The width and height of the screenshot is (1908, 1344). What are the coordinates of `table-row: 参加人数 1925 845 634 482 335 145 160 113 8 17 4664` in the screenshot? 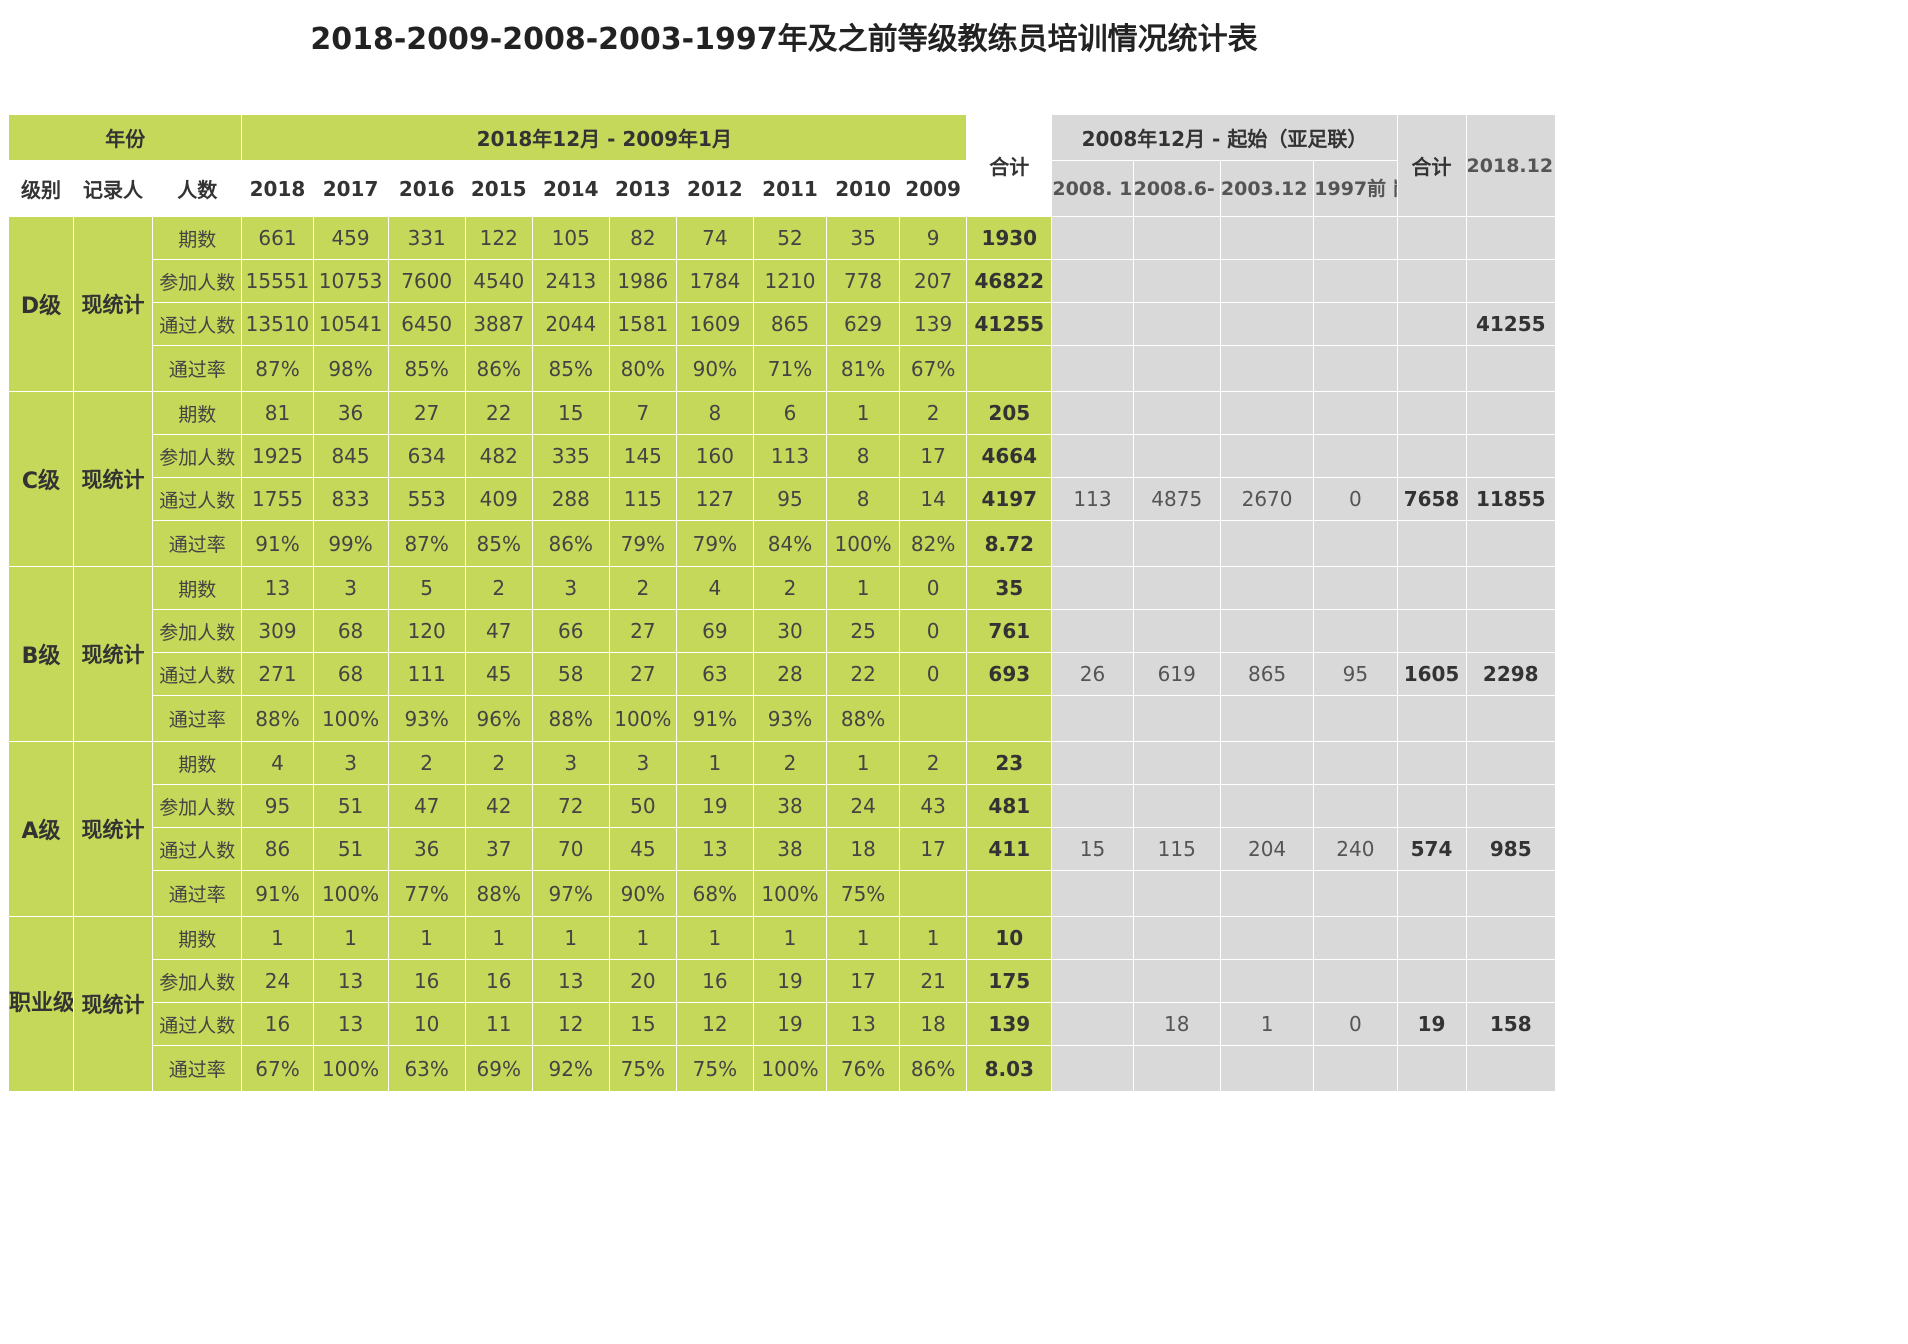 It's located at (783, 456).